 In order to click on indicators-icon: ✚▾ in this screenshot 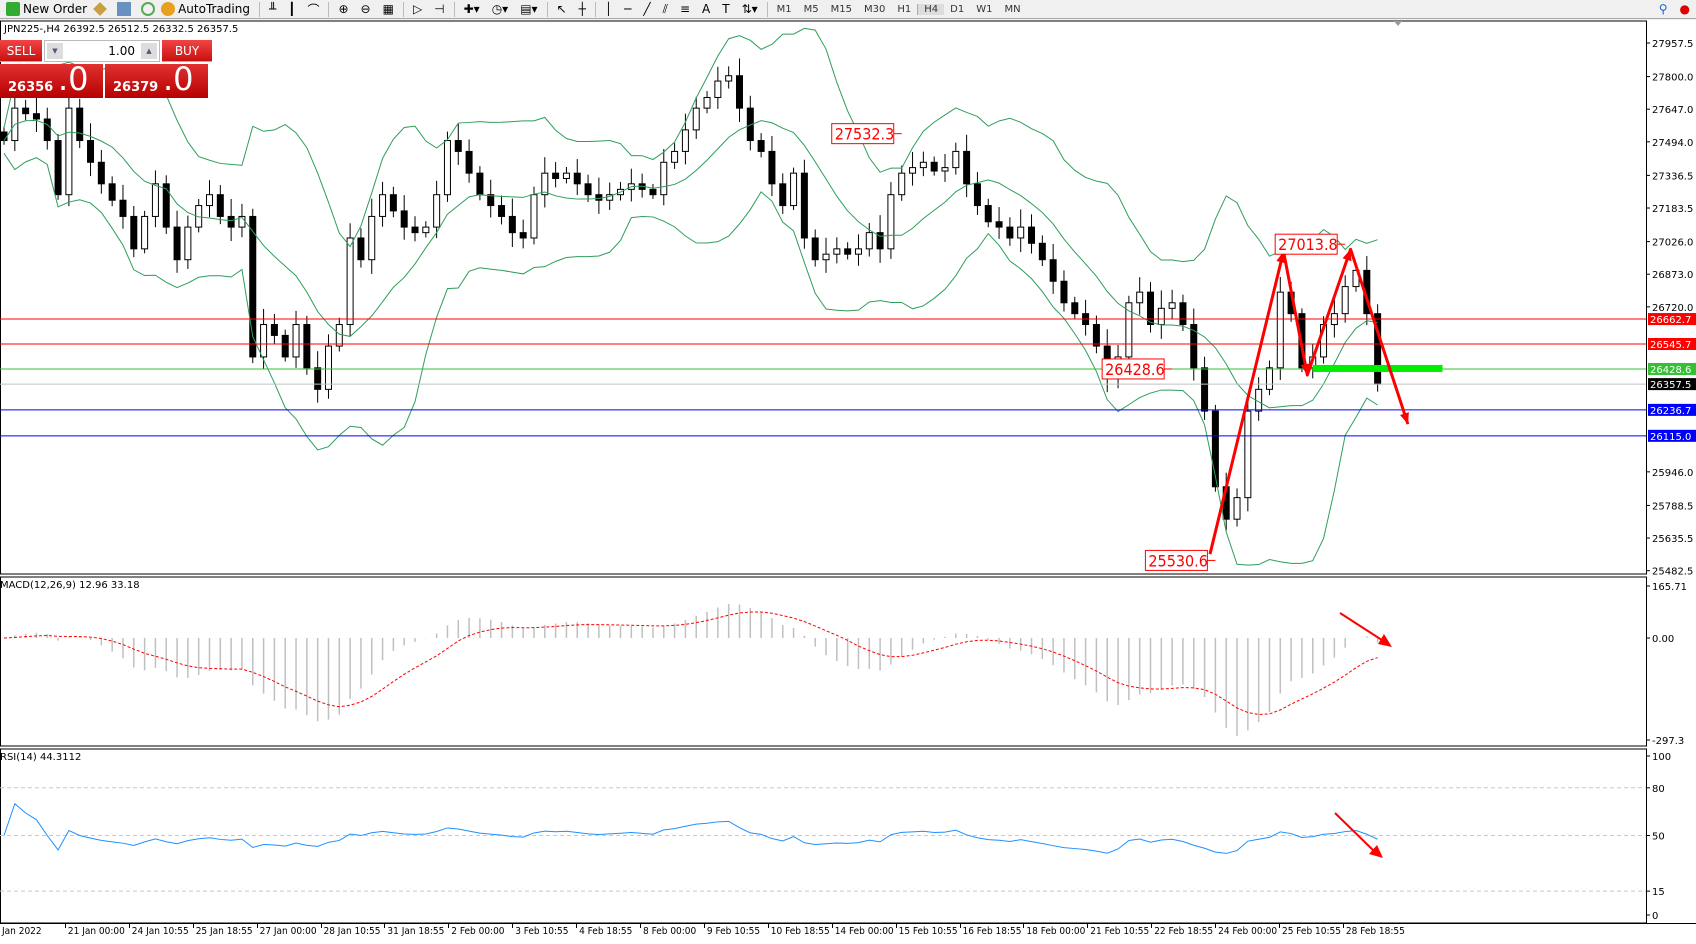, I will do `click(471, 9)`.